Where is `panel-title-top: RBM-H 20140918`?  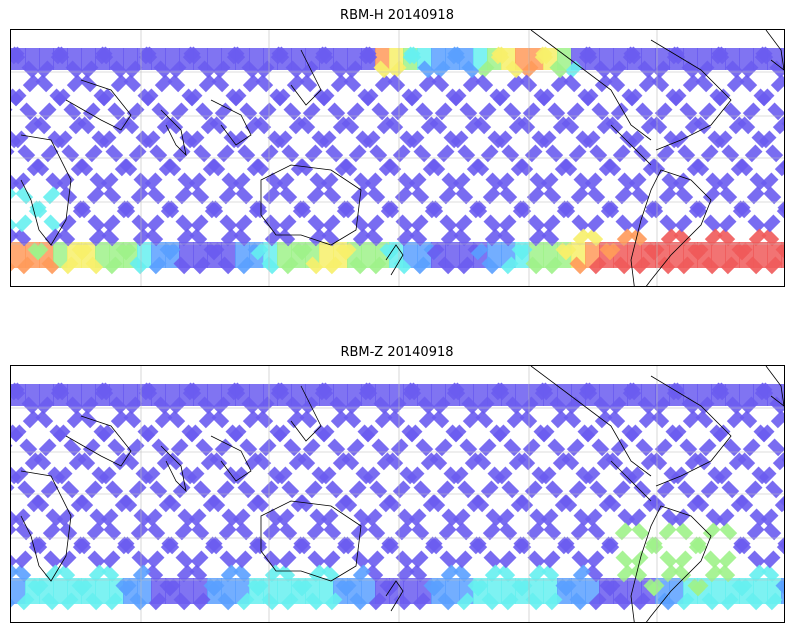 panel-title-top: RBM-H 20140918 is located at coordinates (397, 15).